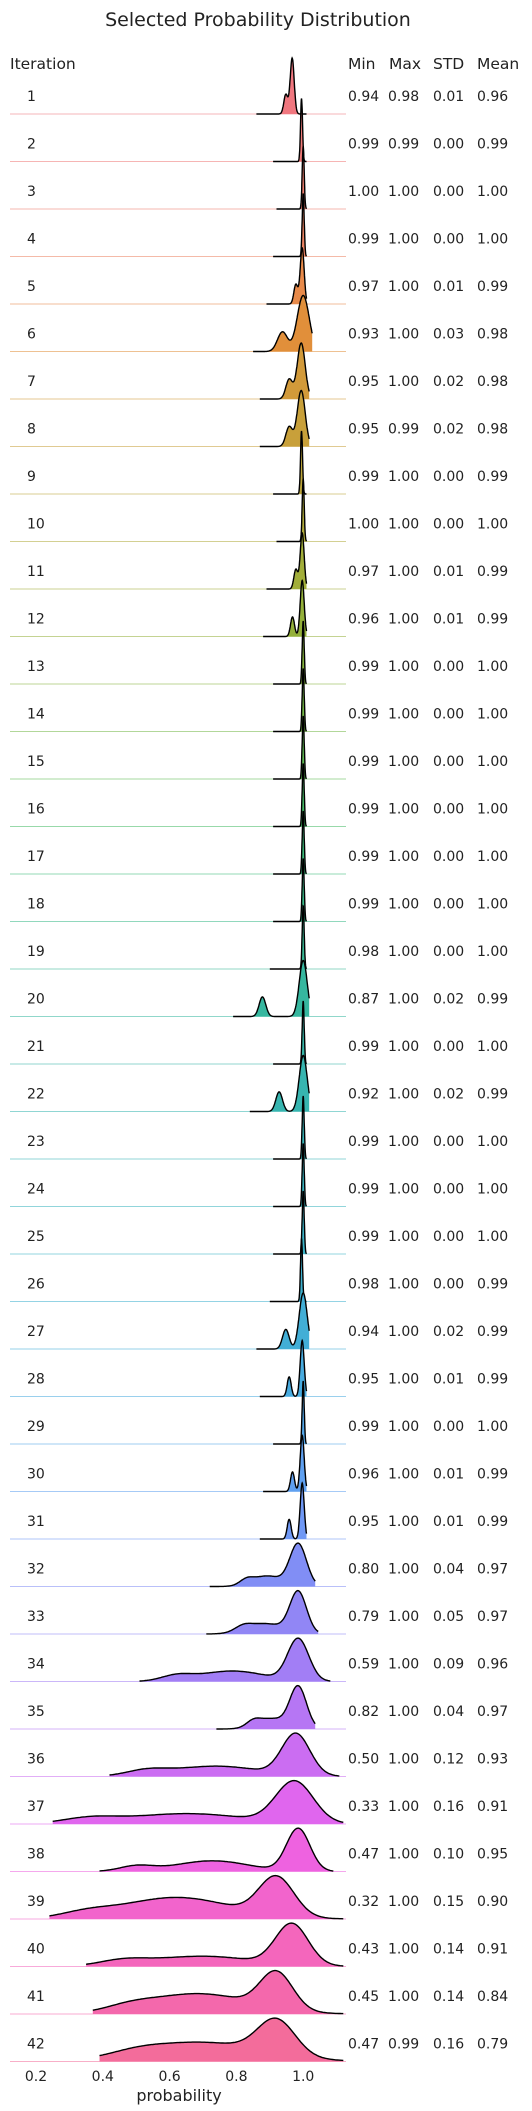 The width and height of the screenshot is (532, 2111). What do you see at coordinates (31, 145) in the screenshot?
I see `iteration-label: 2` at bounding box center [31, 145].